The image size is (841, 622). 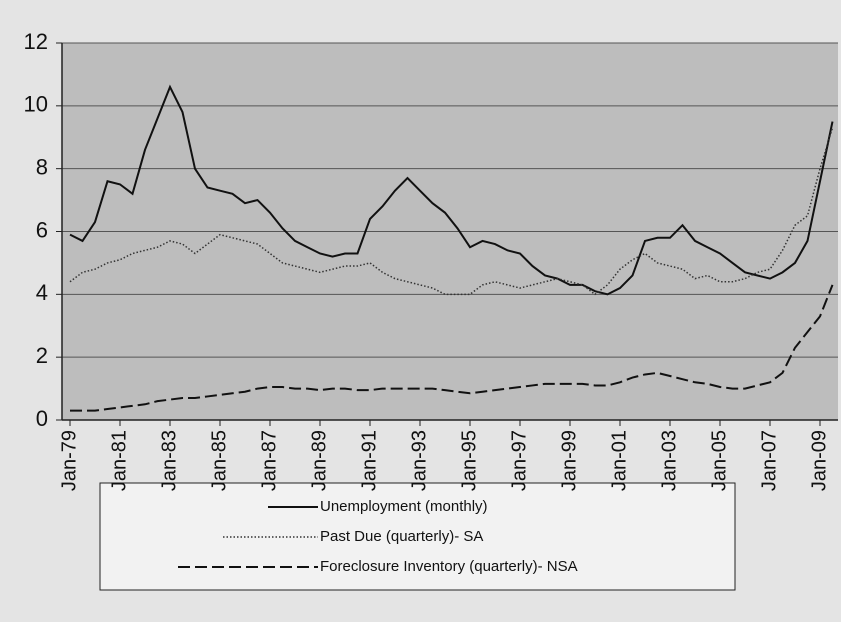 I want to click on legend-label: Unemployment (monthly), so click(x=404, y=506).